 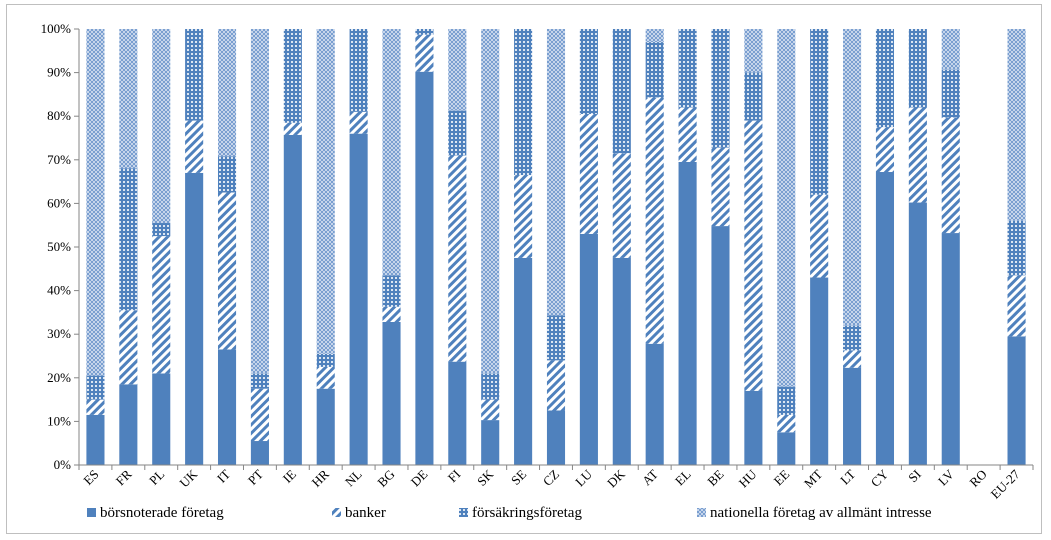 What do you see at coordinates (59, 377) in the screenshot?
I see `y-tick-label: 20%` at bounding box center [59, 377].